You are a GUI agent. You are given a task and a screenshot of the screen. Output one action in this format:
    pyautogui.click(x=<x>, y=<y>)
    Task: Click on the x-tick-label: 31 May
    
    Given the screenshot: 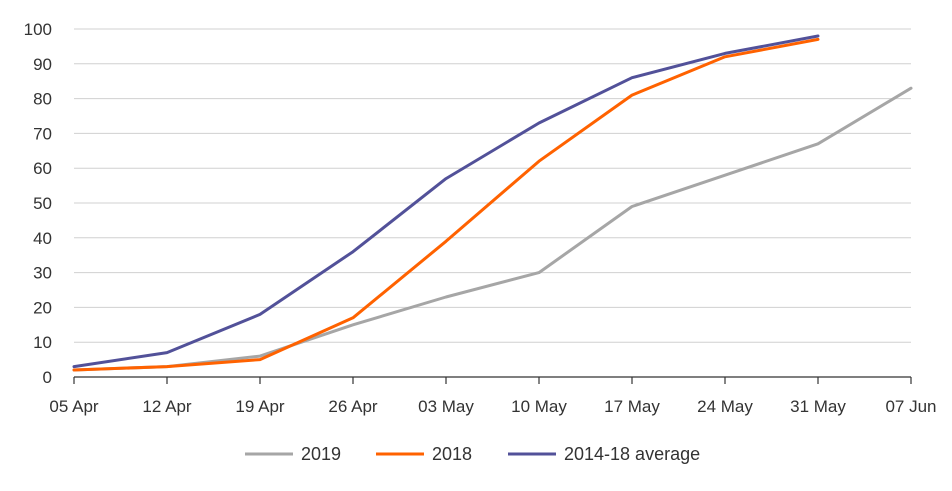 What is the action you would take?
    pyautogui.click(x=818, y=406)
    